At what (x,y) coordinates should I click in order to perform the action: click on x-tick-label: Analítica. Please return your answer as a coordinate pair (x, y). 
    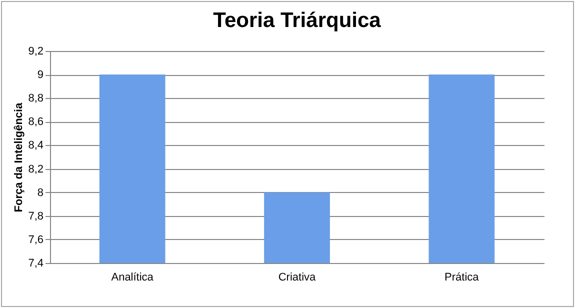
    Looking at the image, I should click on (132, 278).